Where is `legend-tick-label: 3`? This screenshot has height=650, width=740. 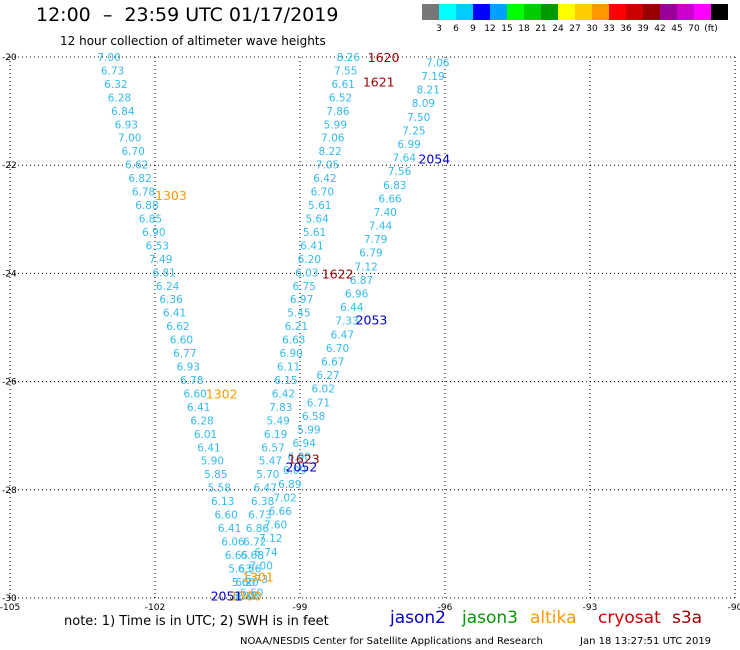
legend-tick-label: 3 is located at coordinates (439, 29).